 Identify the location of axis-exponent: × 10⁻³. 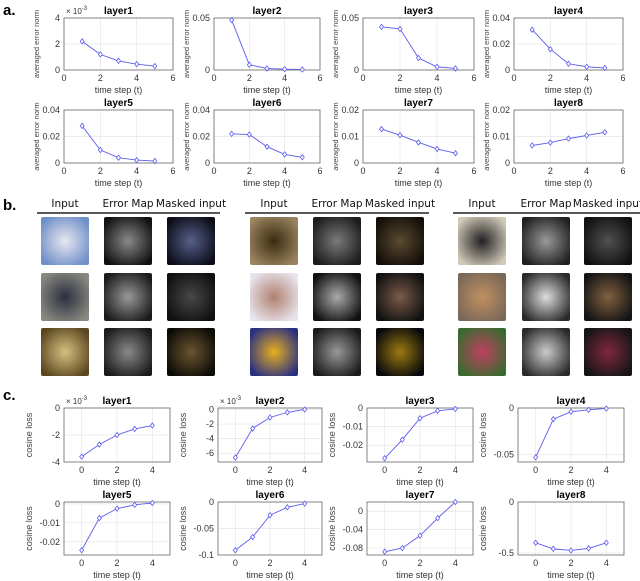
(77, 11).